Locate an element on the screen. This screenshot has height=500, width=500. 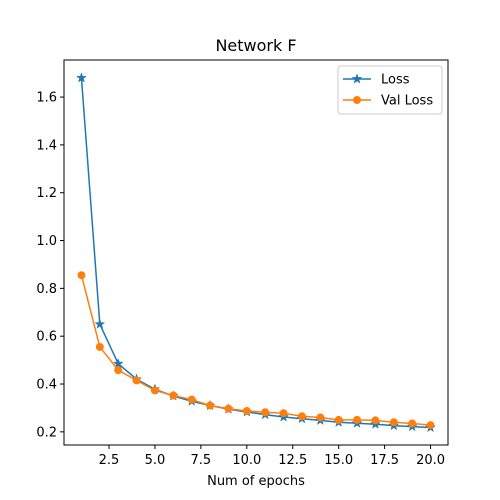
y-tick-label: 1.4 is located at coordinates (46, 145).